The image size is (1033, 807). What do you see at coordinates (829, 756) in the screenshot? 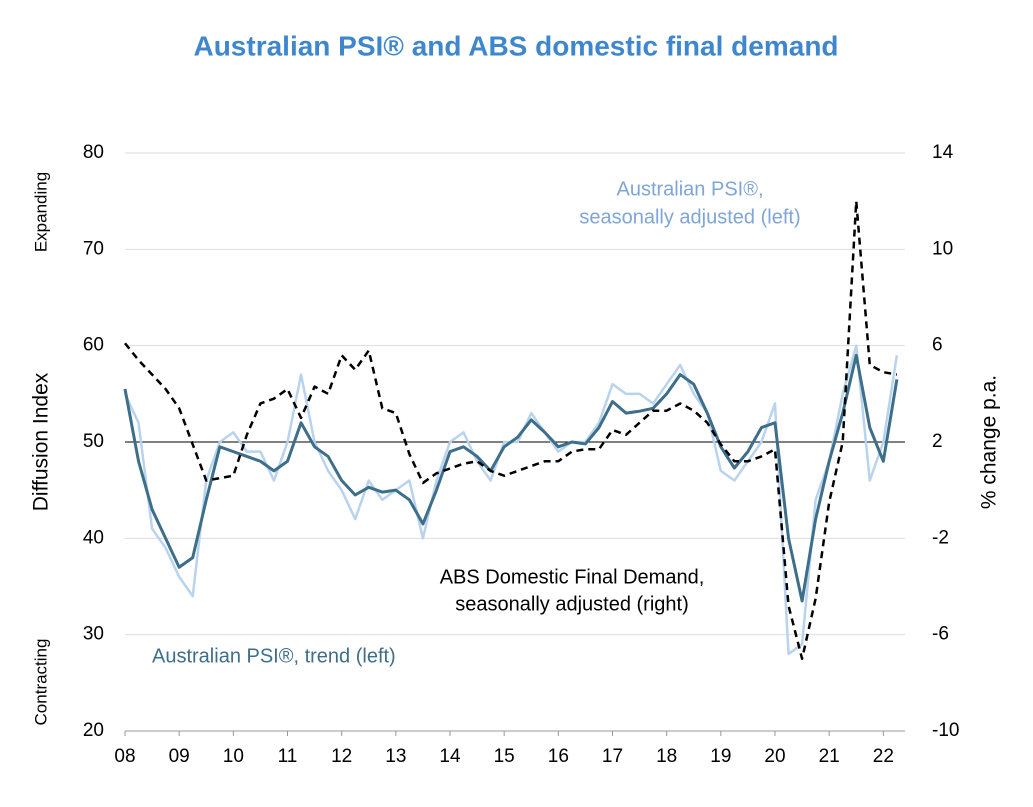
I see `x-tick-label: 21` at bounding box center [829, 756].